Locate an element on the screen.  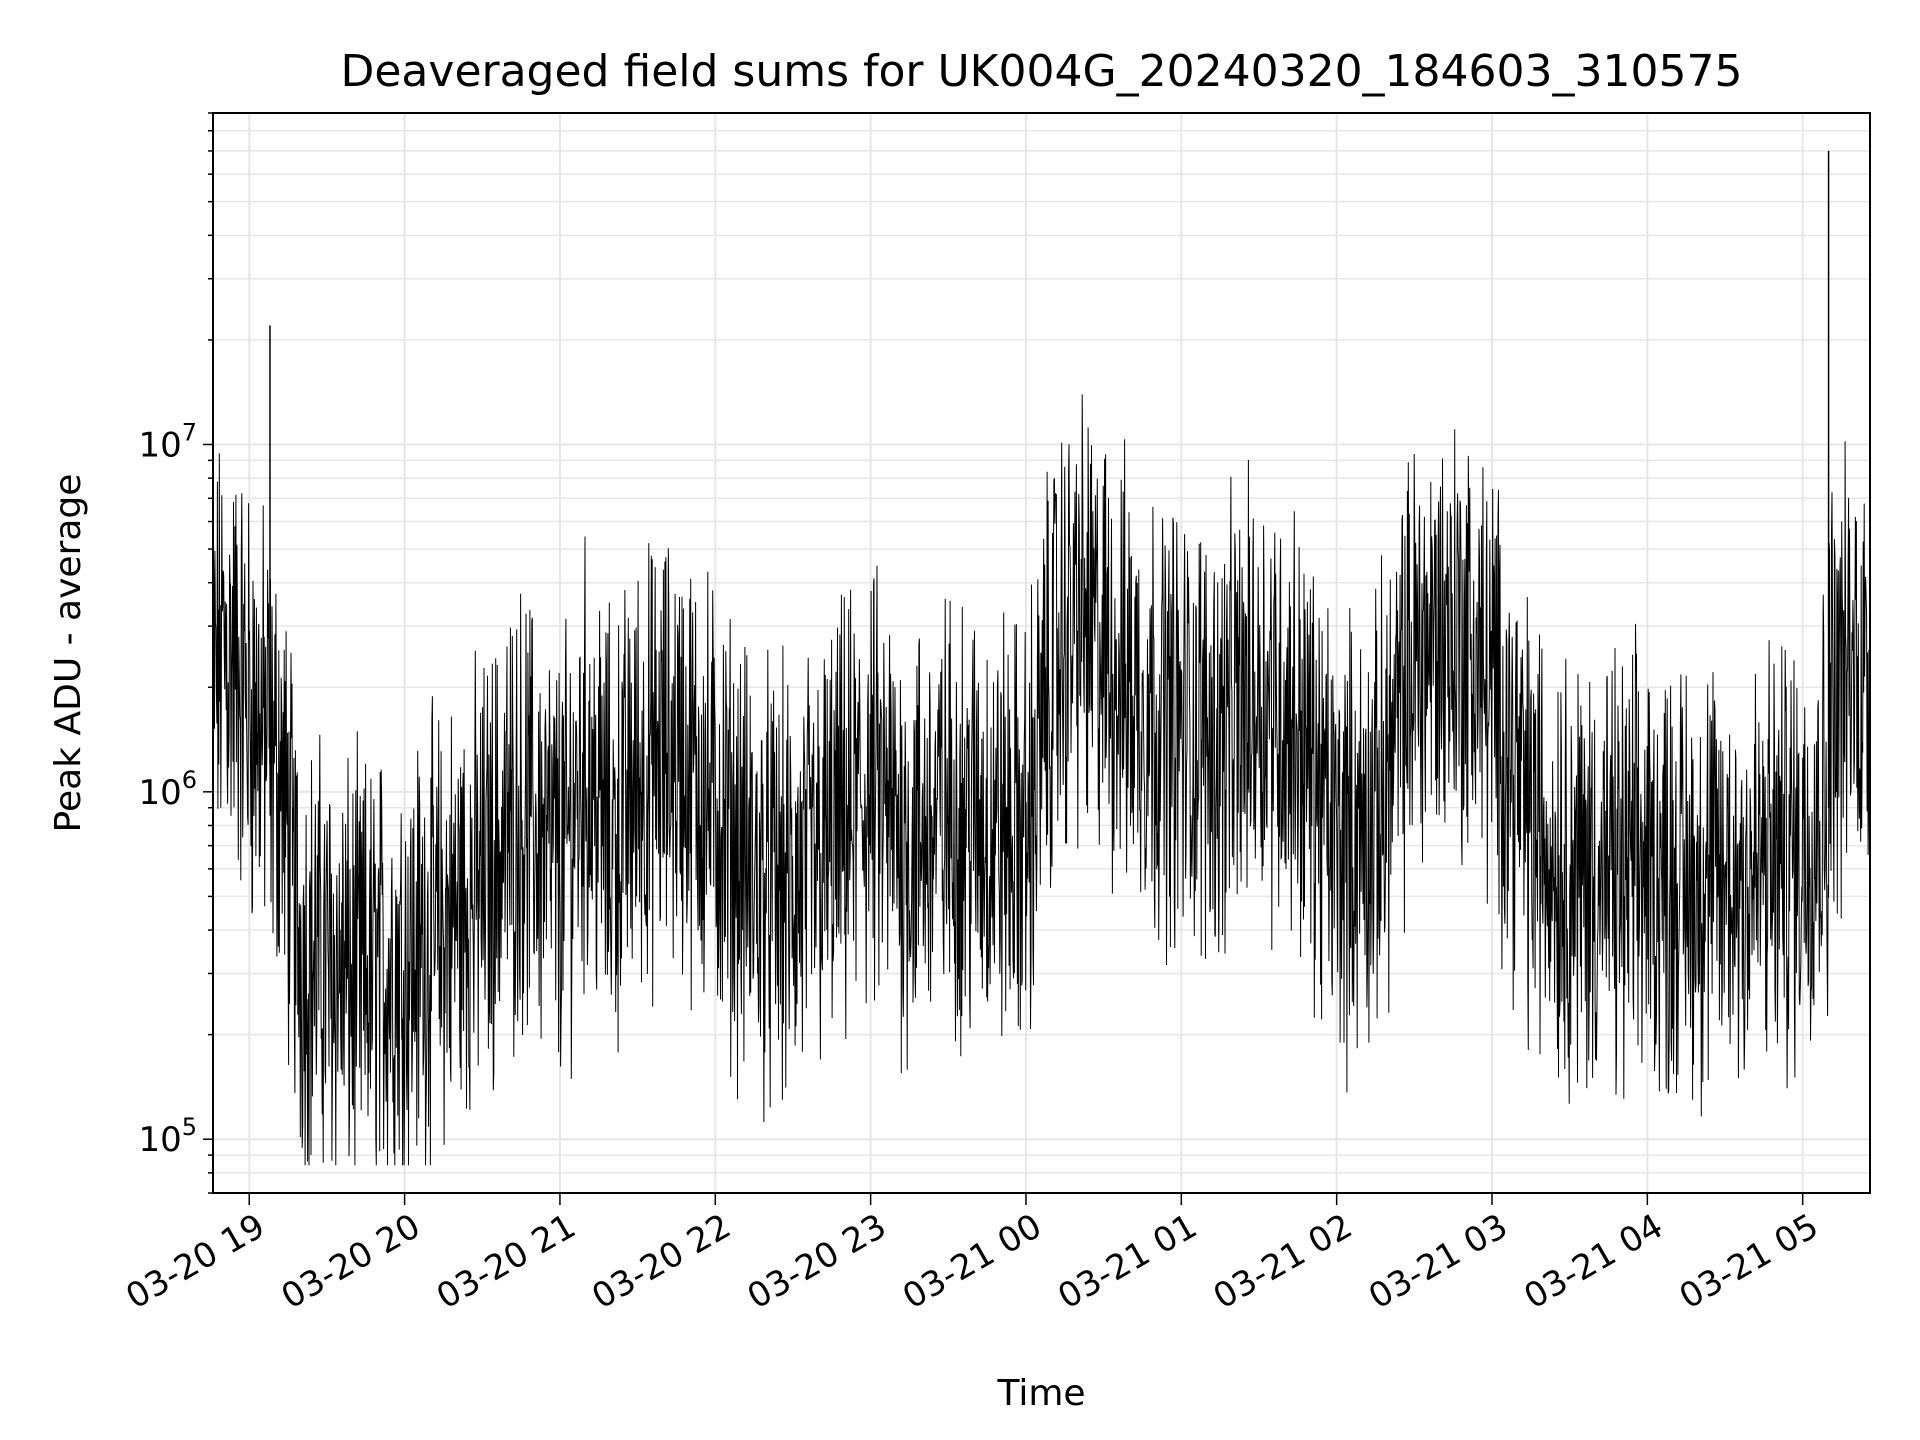
x-tick-label: 03-20 23 is located at coordinates (817, 1261).